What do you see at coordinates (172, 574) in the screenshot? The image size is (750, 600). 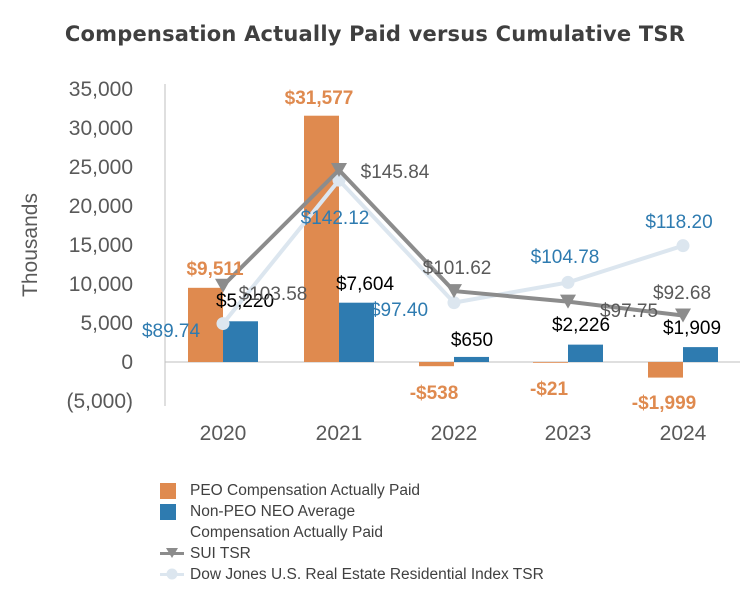 I see `legend-circle-icon` at bounding box center [172, 574].